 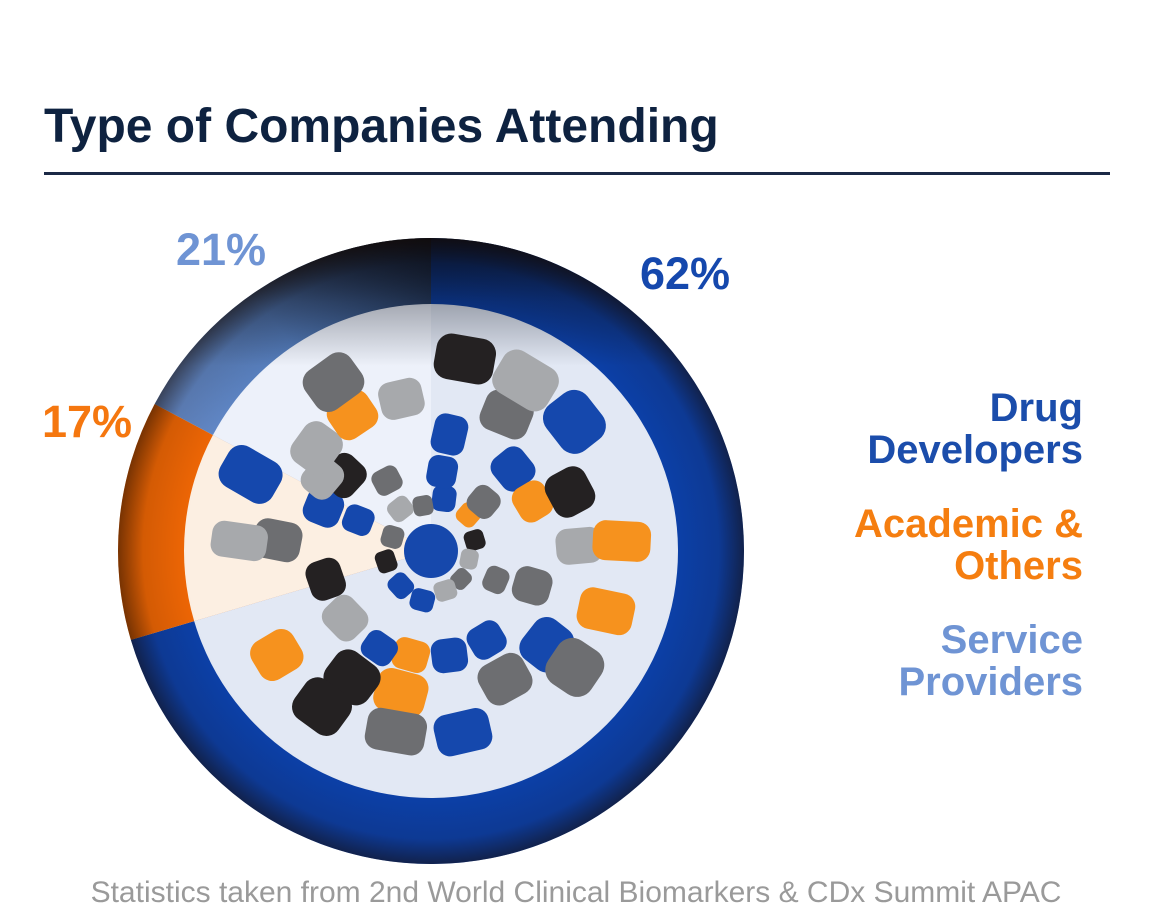 I want to click on legend-item-drug-developers: Drug Developers, so click(x=975, y=429).